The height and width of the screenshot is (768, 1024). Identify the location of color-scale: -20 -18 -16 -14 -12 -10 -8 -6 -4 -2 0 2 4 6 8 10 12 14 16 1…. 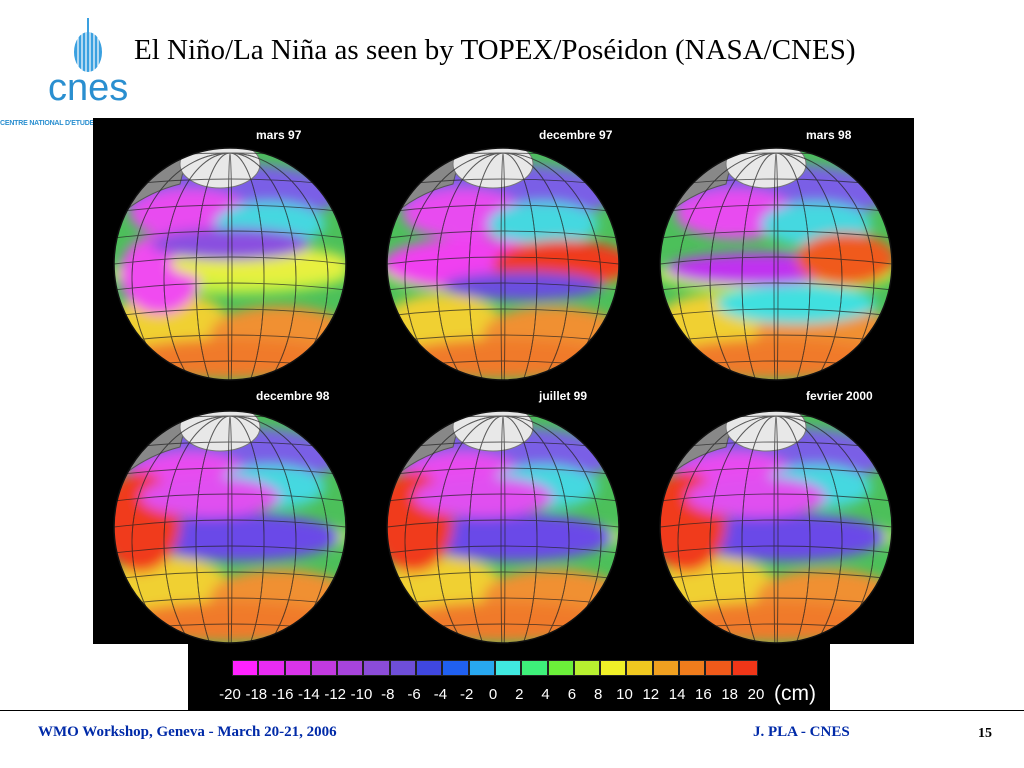
(509, 677).